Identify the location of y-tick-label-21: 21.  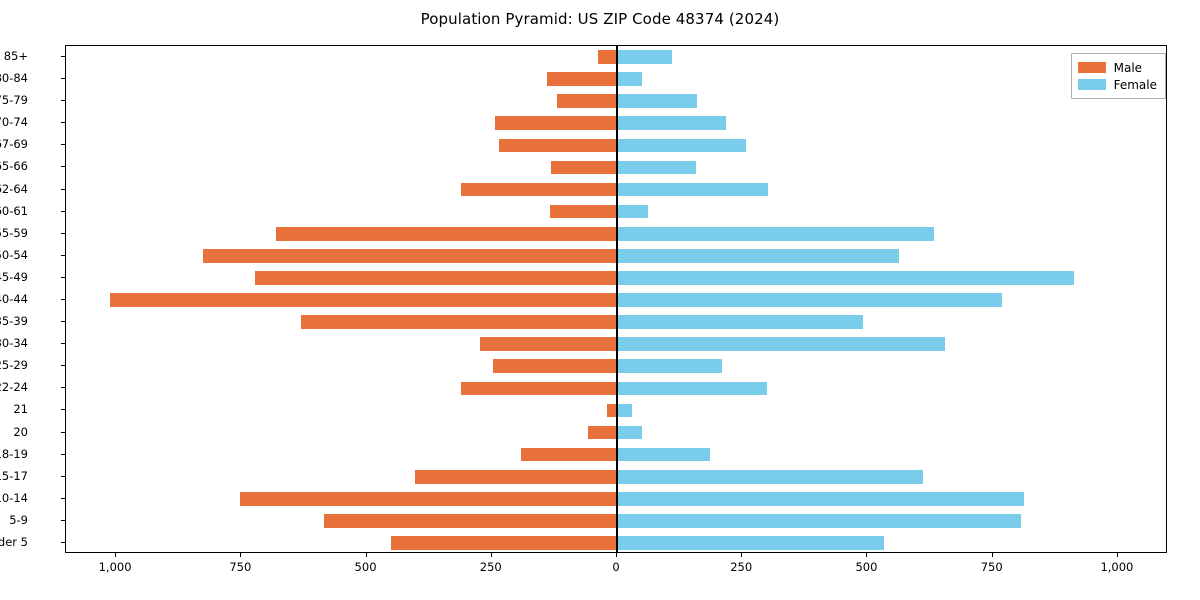
(20, 409).